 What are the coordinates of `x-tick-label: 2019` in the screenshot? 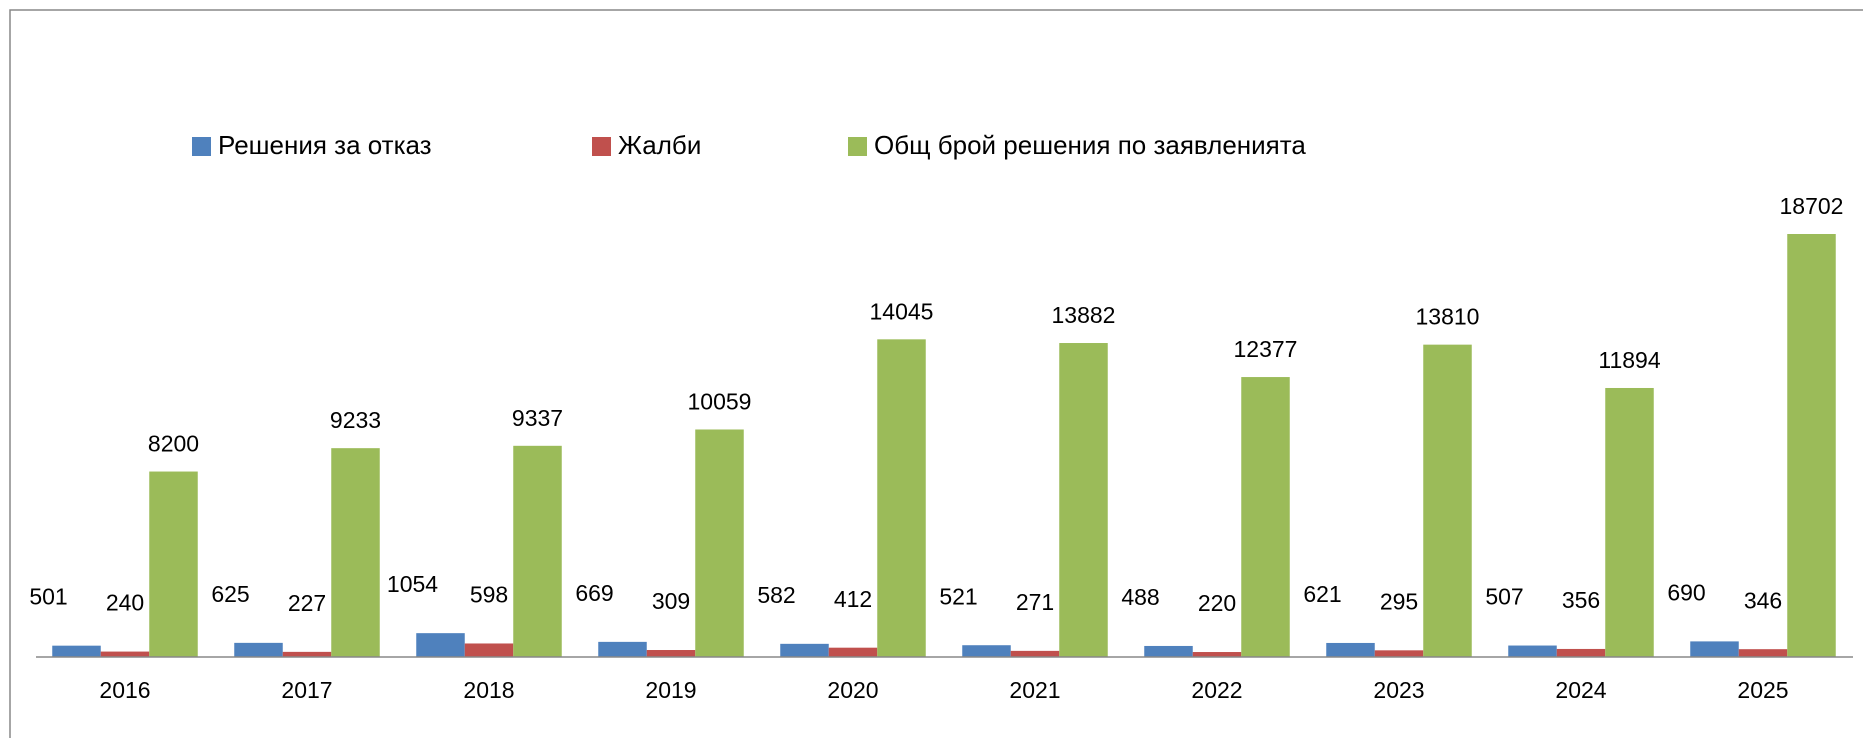 It's located at (670, 690).